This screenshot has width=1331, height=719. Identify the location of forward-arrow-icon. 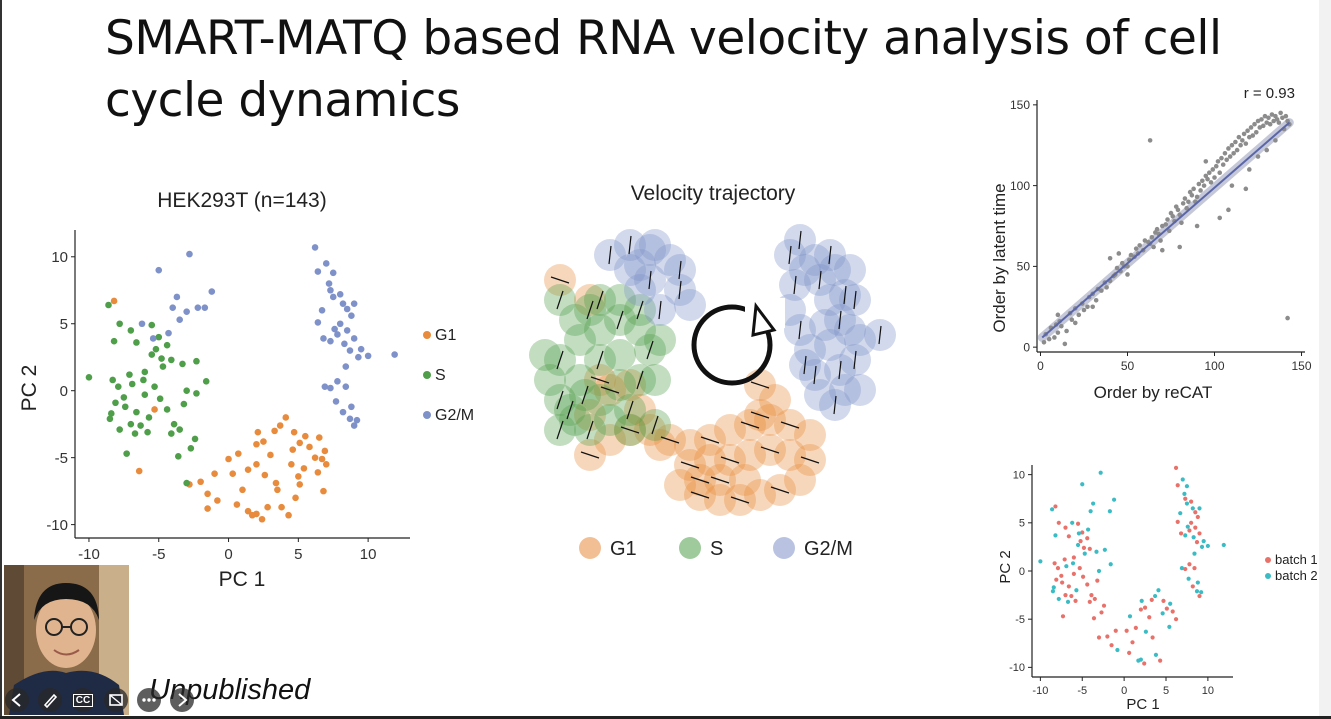
(182, 700).